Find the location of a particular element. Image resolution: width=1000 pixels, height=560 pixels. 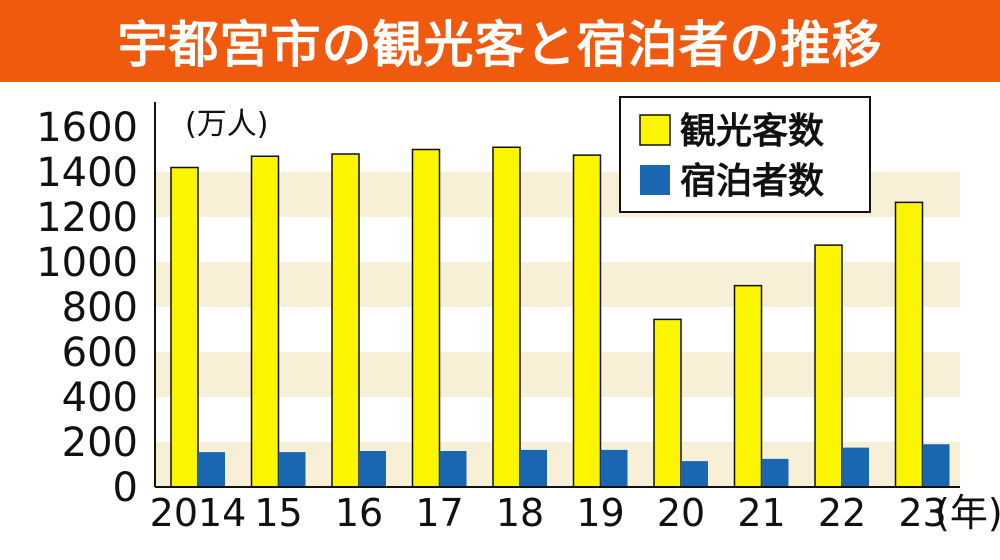

chart-title-banner: 宇都宮市の観光客と宿泊者の推移 is located at coordinates (500, 41).